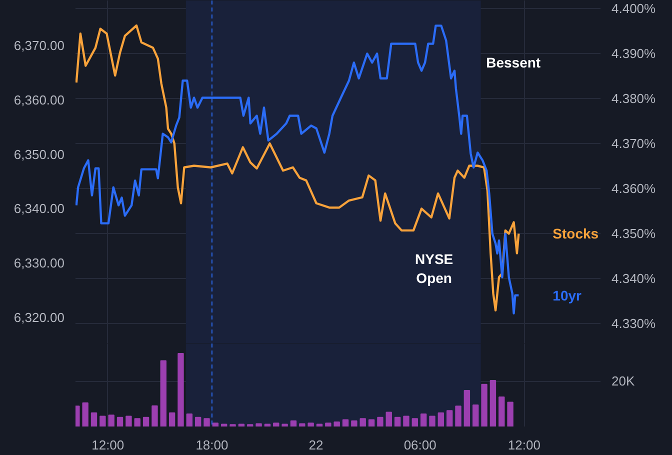 The height and width of the screenshot is (455, 672). What do you see at coordinates (634, 278) in the screenshot?
I see `y2-tick-label: 4.340%` at bounding box center [634, 278].